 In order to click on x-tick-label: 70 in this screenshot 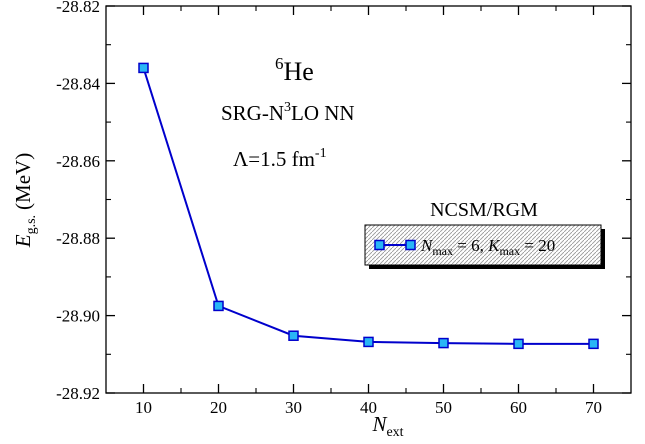, I will do `click(593, 407)`.